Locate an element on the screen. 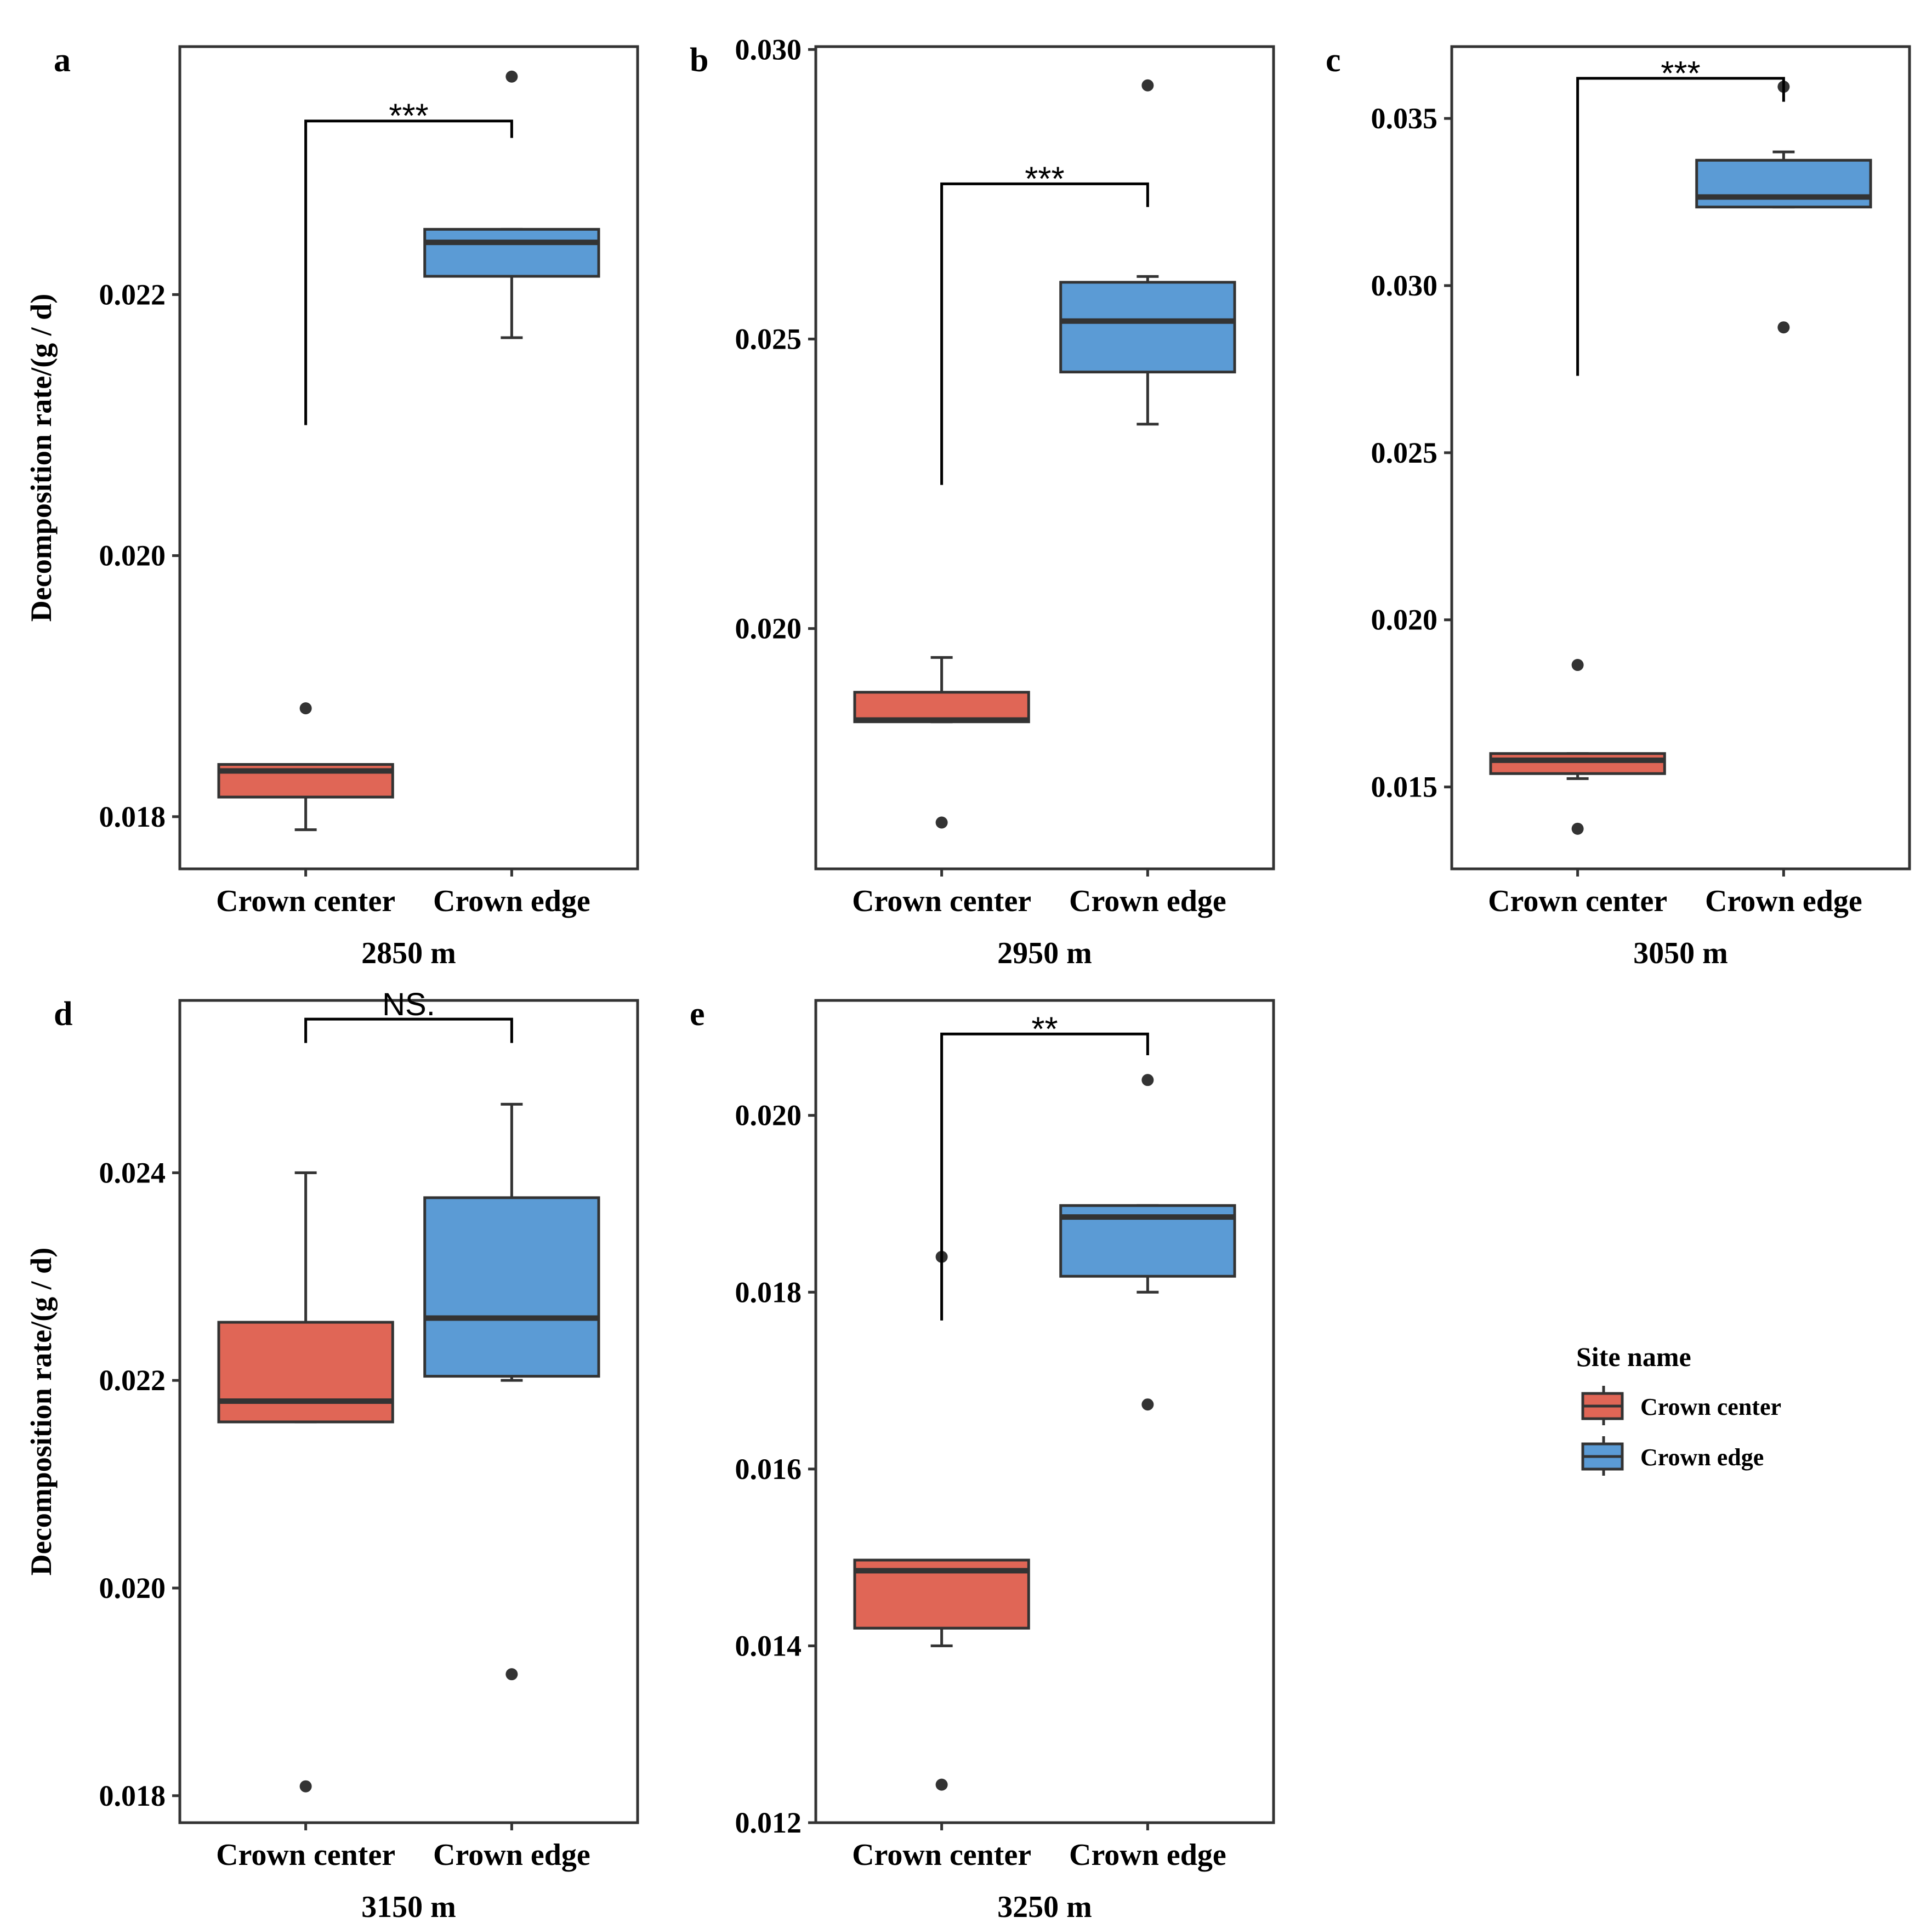 The width and height of the screenshot is (1932, 1923). y-tick-label: 0.012 is located at coordinates (768, 1822).